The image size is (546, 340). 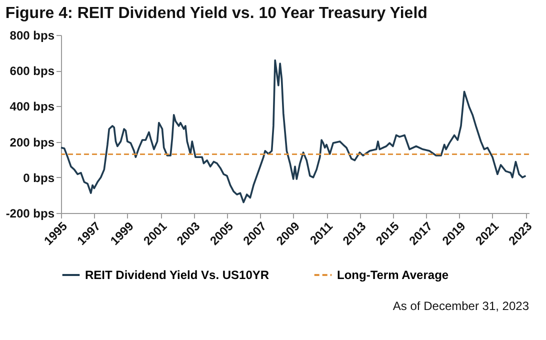 I want to click on y-tick-label: 800 bps, so click(x=32, y=35).